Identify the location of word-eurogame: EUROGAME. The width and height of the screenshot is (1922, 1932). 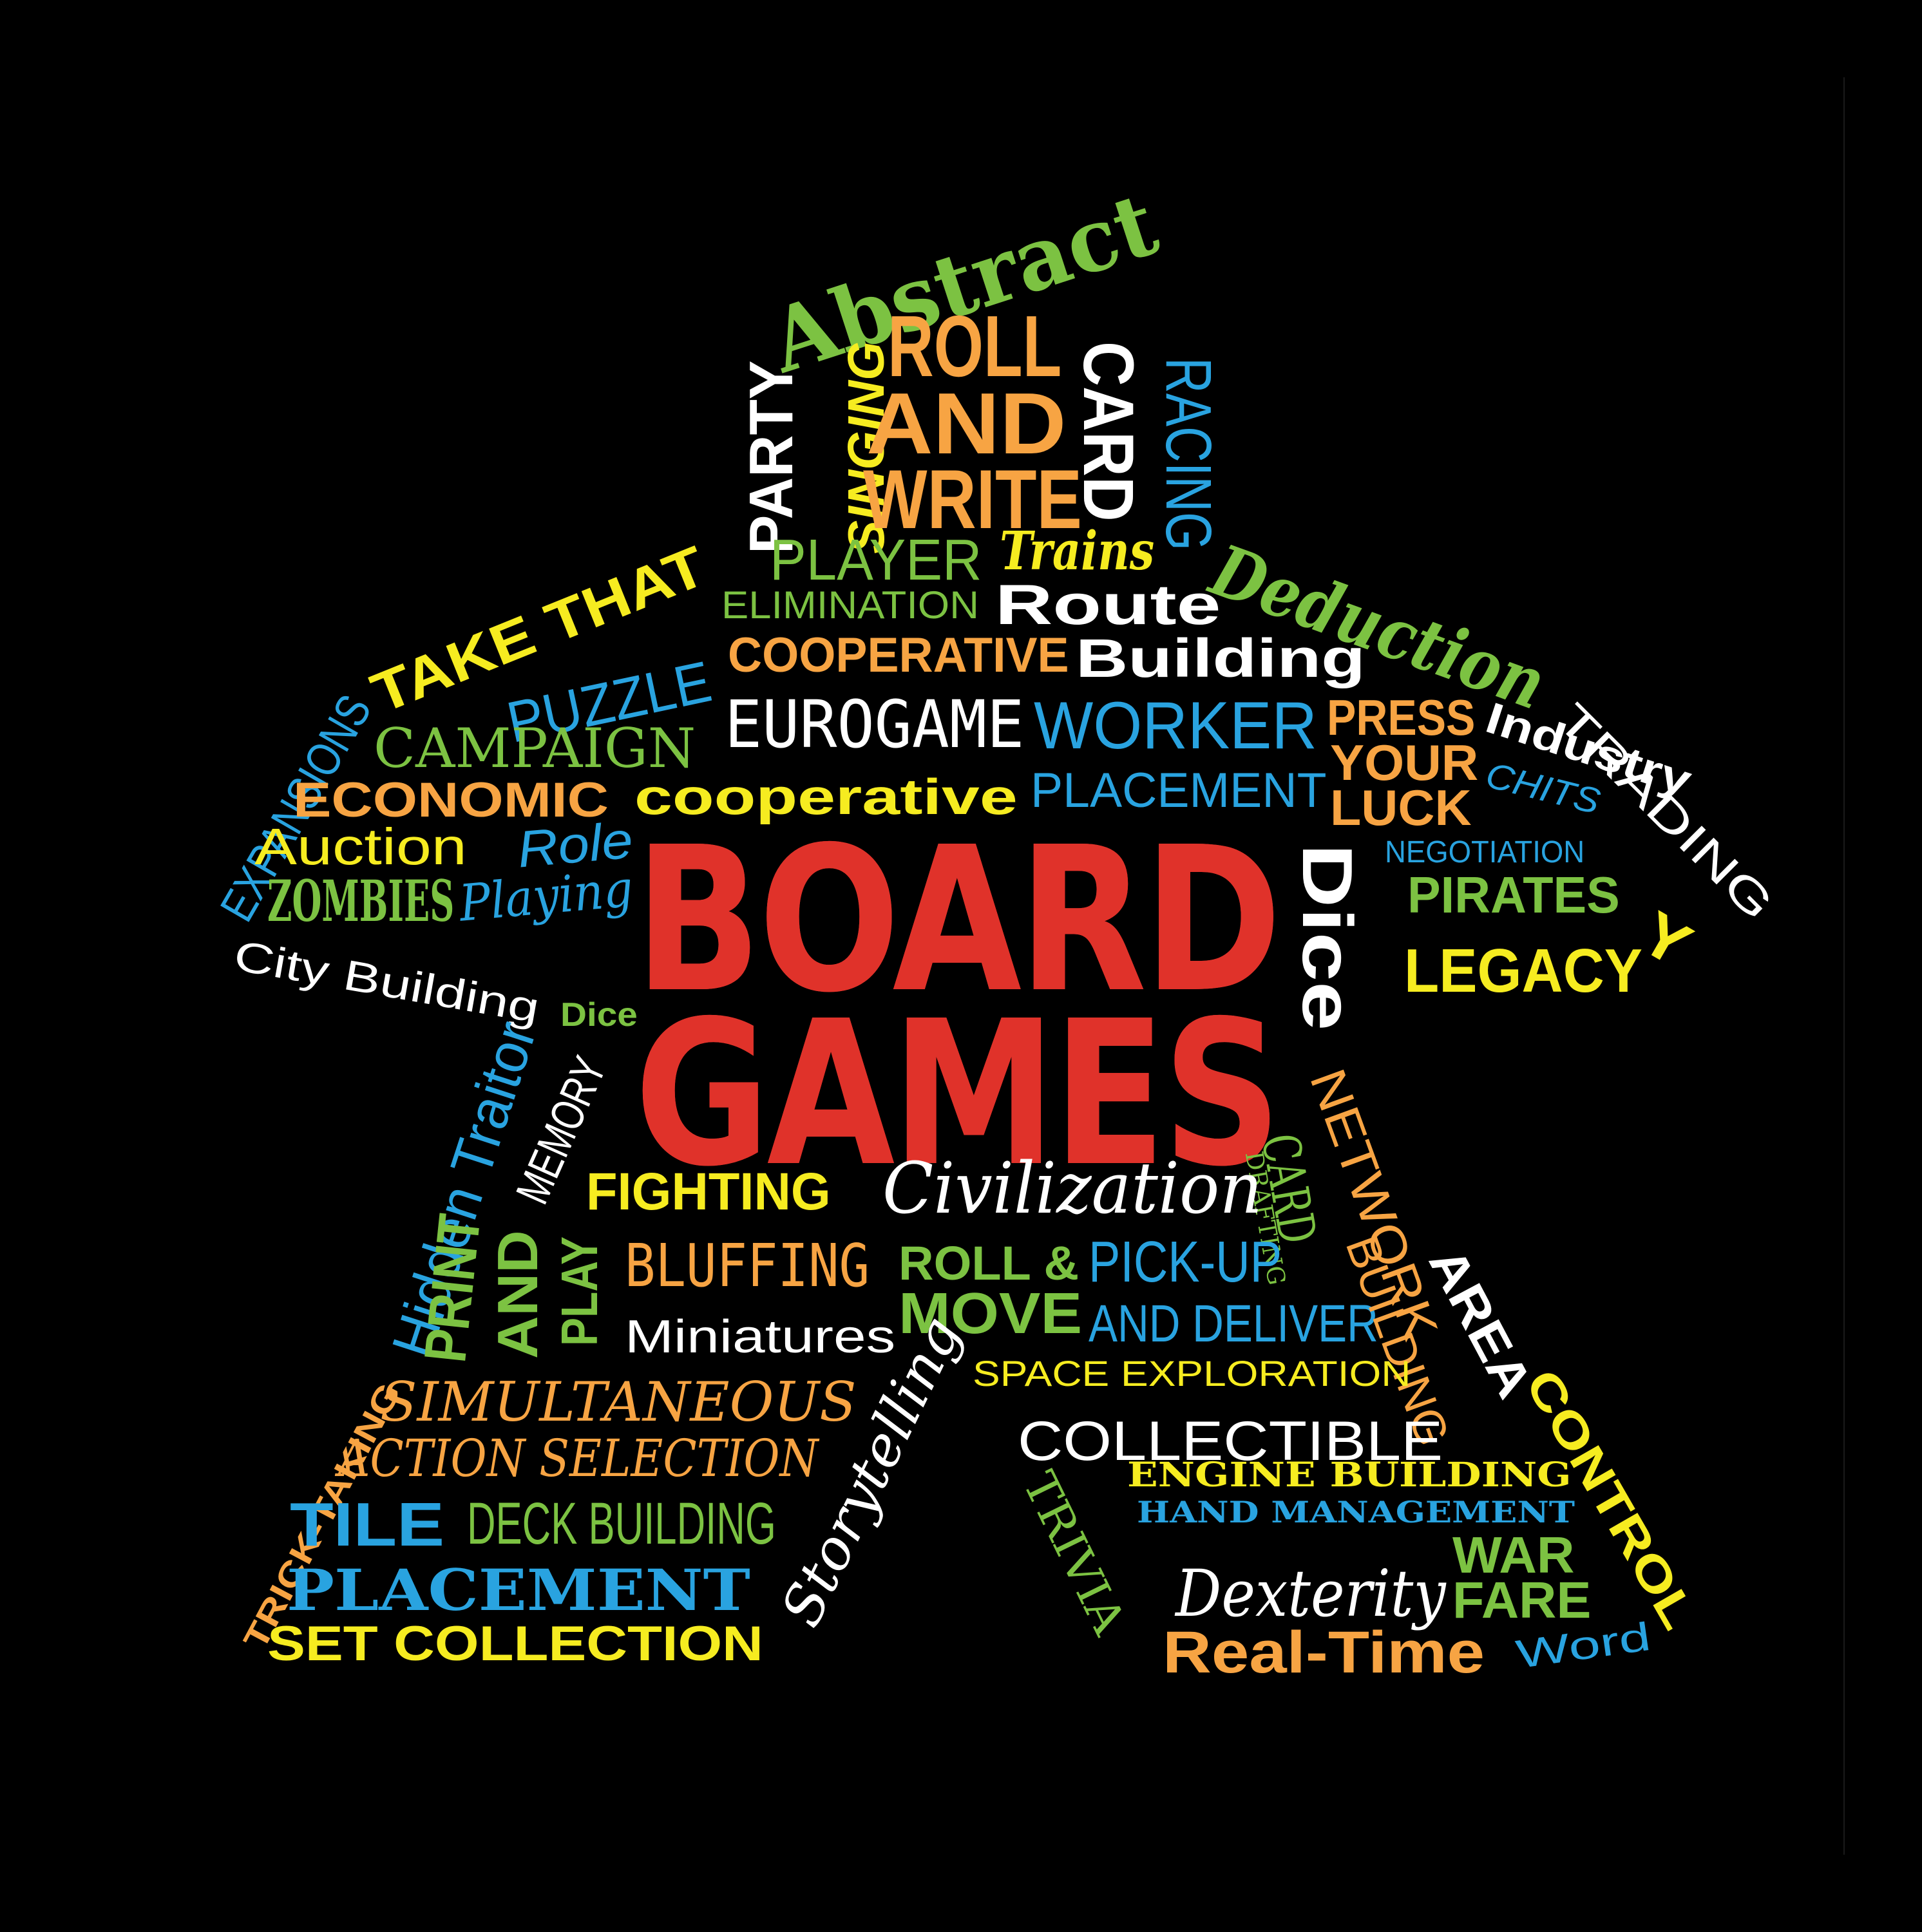
(875, 725).